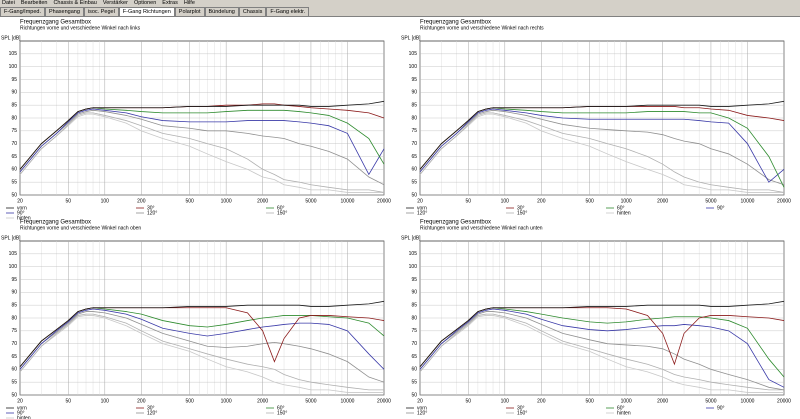  What do you see at coordinates (101, 11) in the screenshot?
I see `tab: isoc. Pegel` at bounding box center [101, 11].